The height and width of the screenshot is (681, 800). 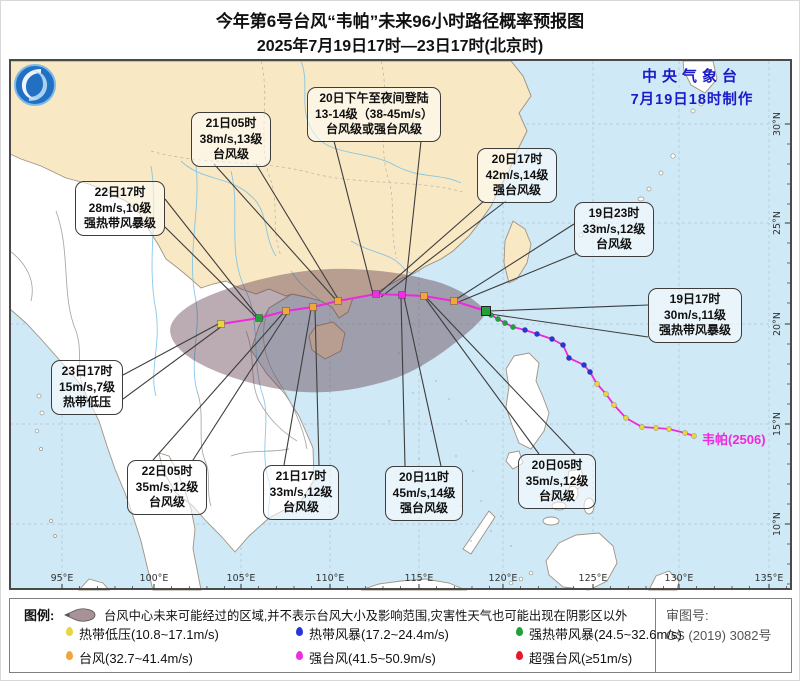 I want to click on forecast-callout: 22日05时 35m/s,12级 台风级, so click(x=167, y=487).